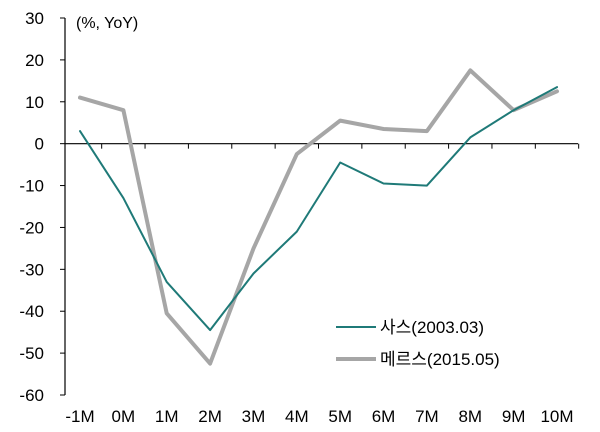 The height and width of the screenshot is (432, 600). I want to click on x-tick-label: 0M, so click(124, 416).